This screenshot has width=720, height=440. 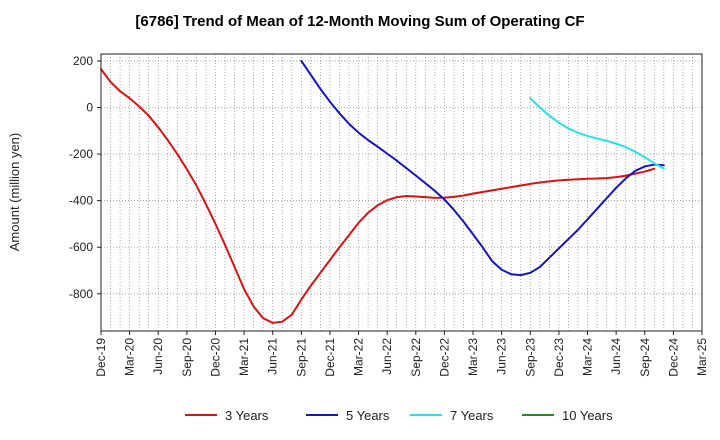 What do you see at coordinates (530, 357) in the screenshot?
I see `x-tick-label: Sep-23` at bounding box center [530, 357].